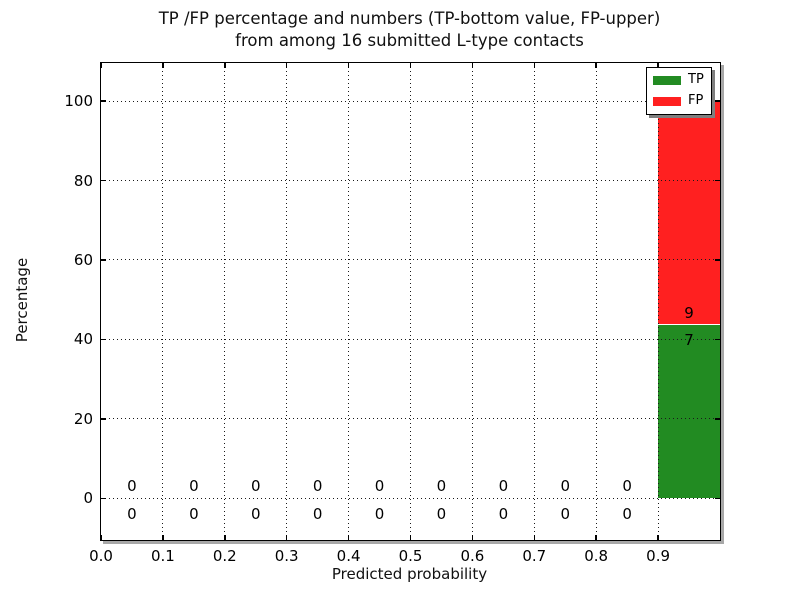 This screenshot has width=800, height=600. What do you see at coordinates (689, 213) in the screenshot?
I see `fp-bar` at bounding box center [689, 213].